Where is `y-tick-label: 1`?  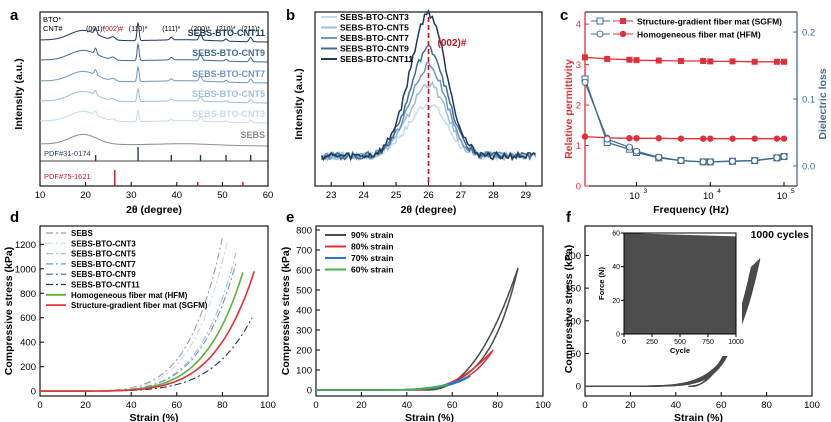
y-tick-label: 1 is located at coordinates (578, 146).